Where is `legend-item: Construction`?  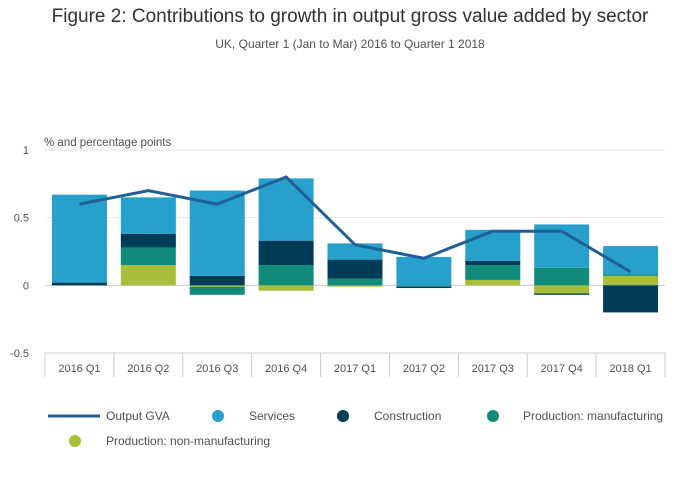
legend-item: Construction is located at coordinates (389, 416).